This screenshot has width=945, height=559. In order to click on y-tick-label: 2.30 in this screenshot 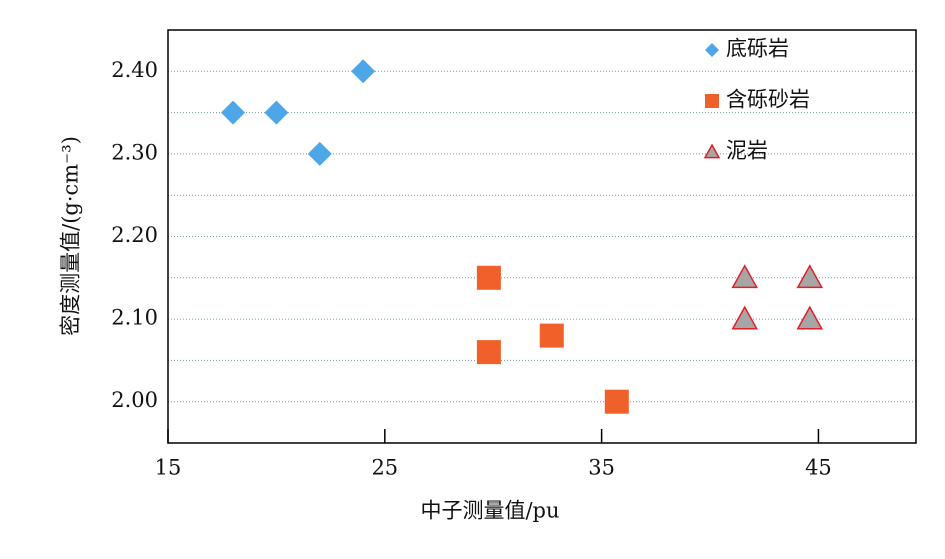, I will do `click(134, 152)`.